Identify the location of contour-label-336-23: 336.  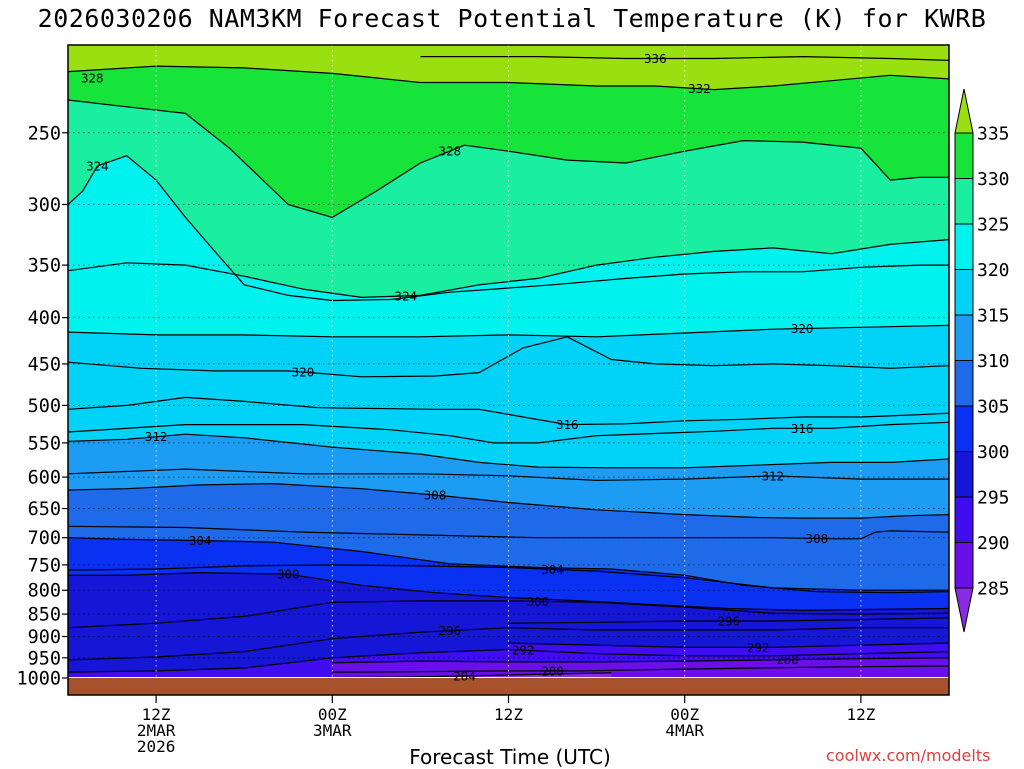
(655, 58).